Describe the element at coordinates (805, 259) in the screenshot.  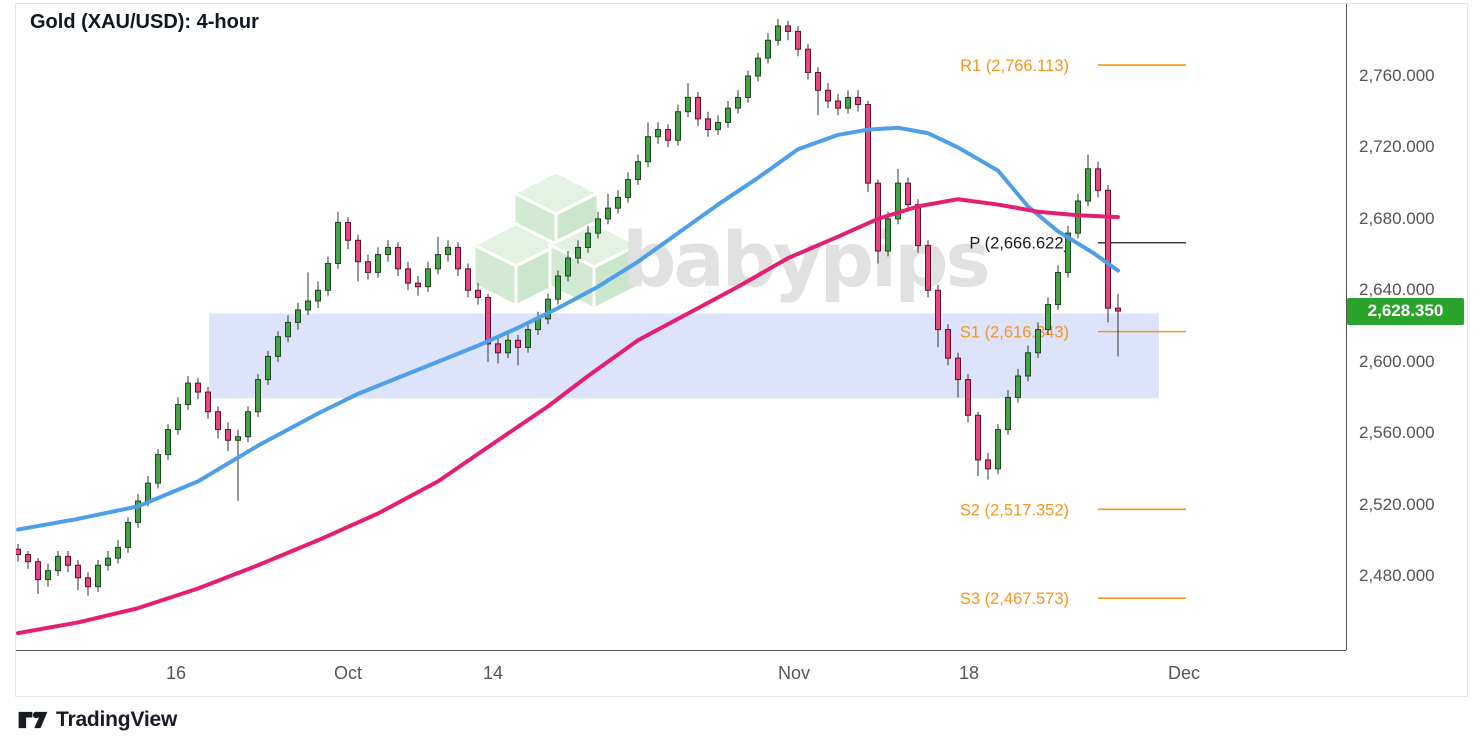
I see `babypips-watermark-text: babypips` at that location.